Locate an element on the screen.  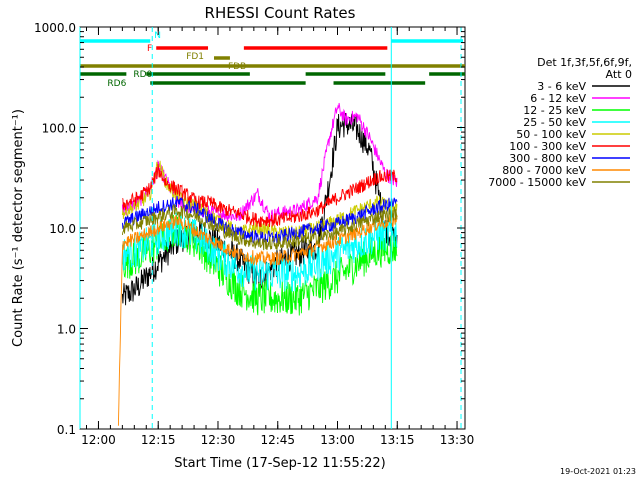
x-tick-label: 12:15 is located at coordinates (158, 440).